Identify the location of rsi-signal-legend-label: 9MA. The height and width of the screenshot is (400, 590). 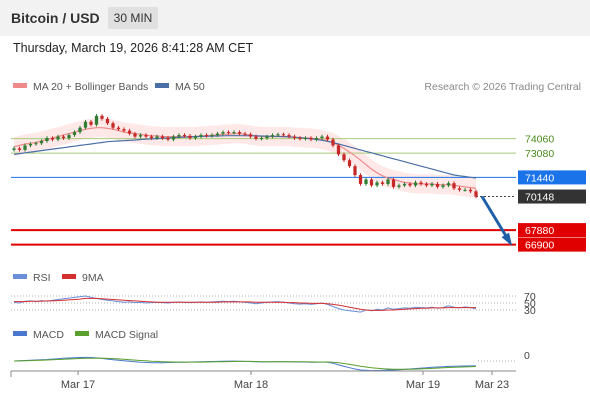
(93, 278).